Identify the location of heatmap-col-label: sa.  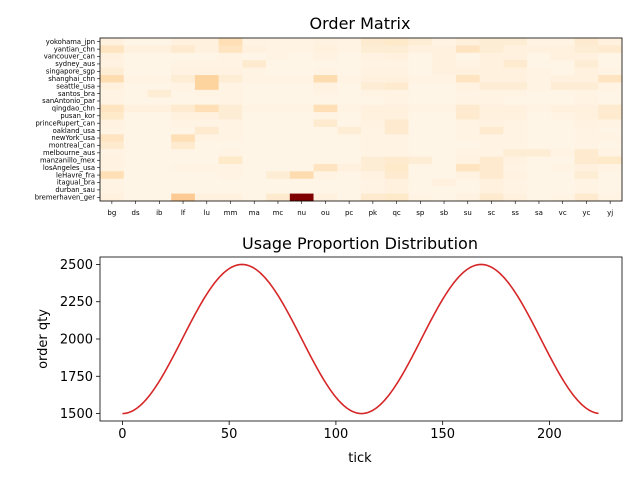
(539, 213).